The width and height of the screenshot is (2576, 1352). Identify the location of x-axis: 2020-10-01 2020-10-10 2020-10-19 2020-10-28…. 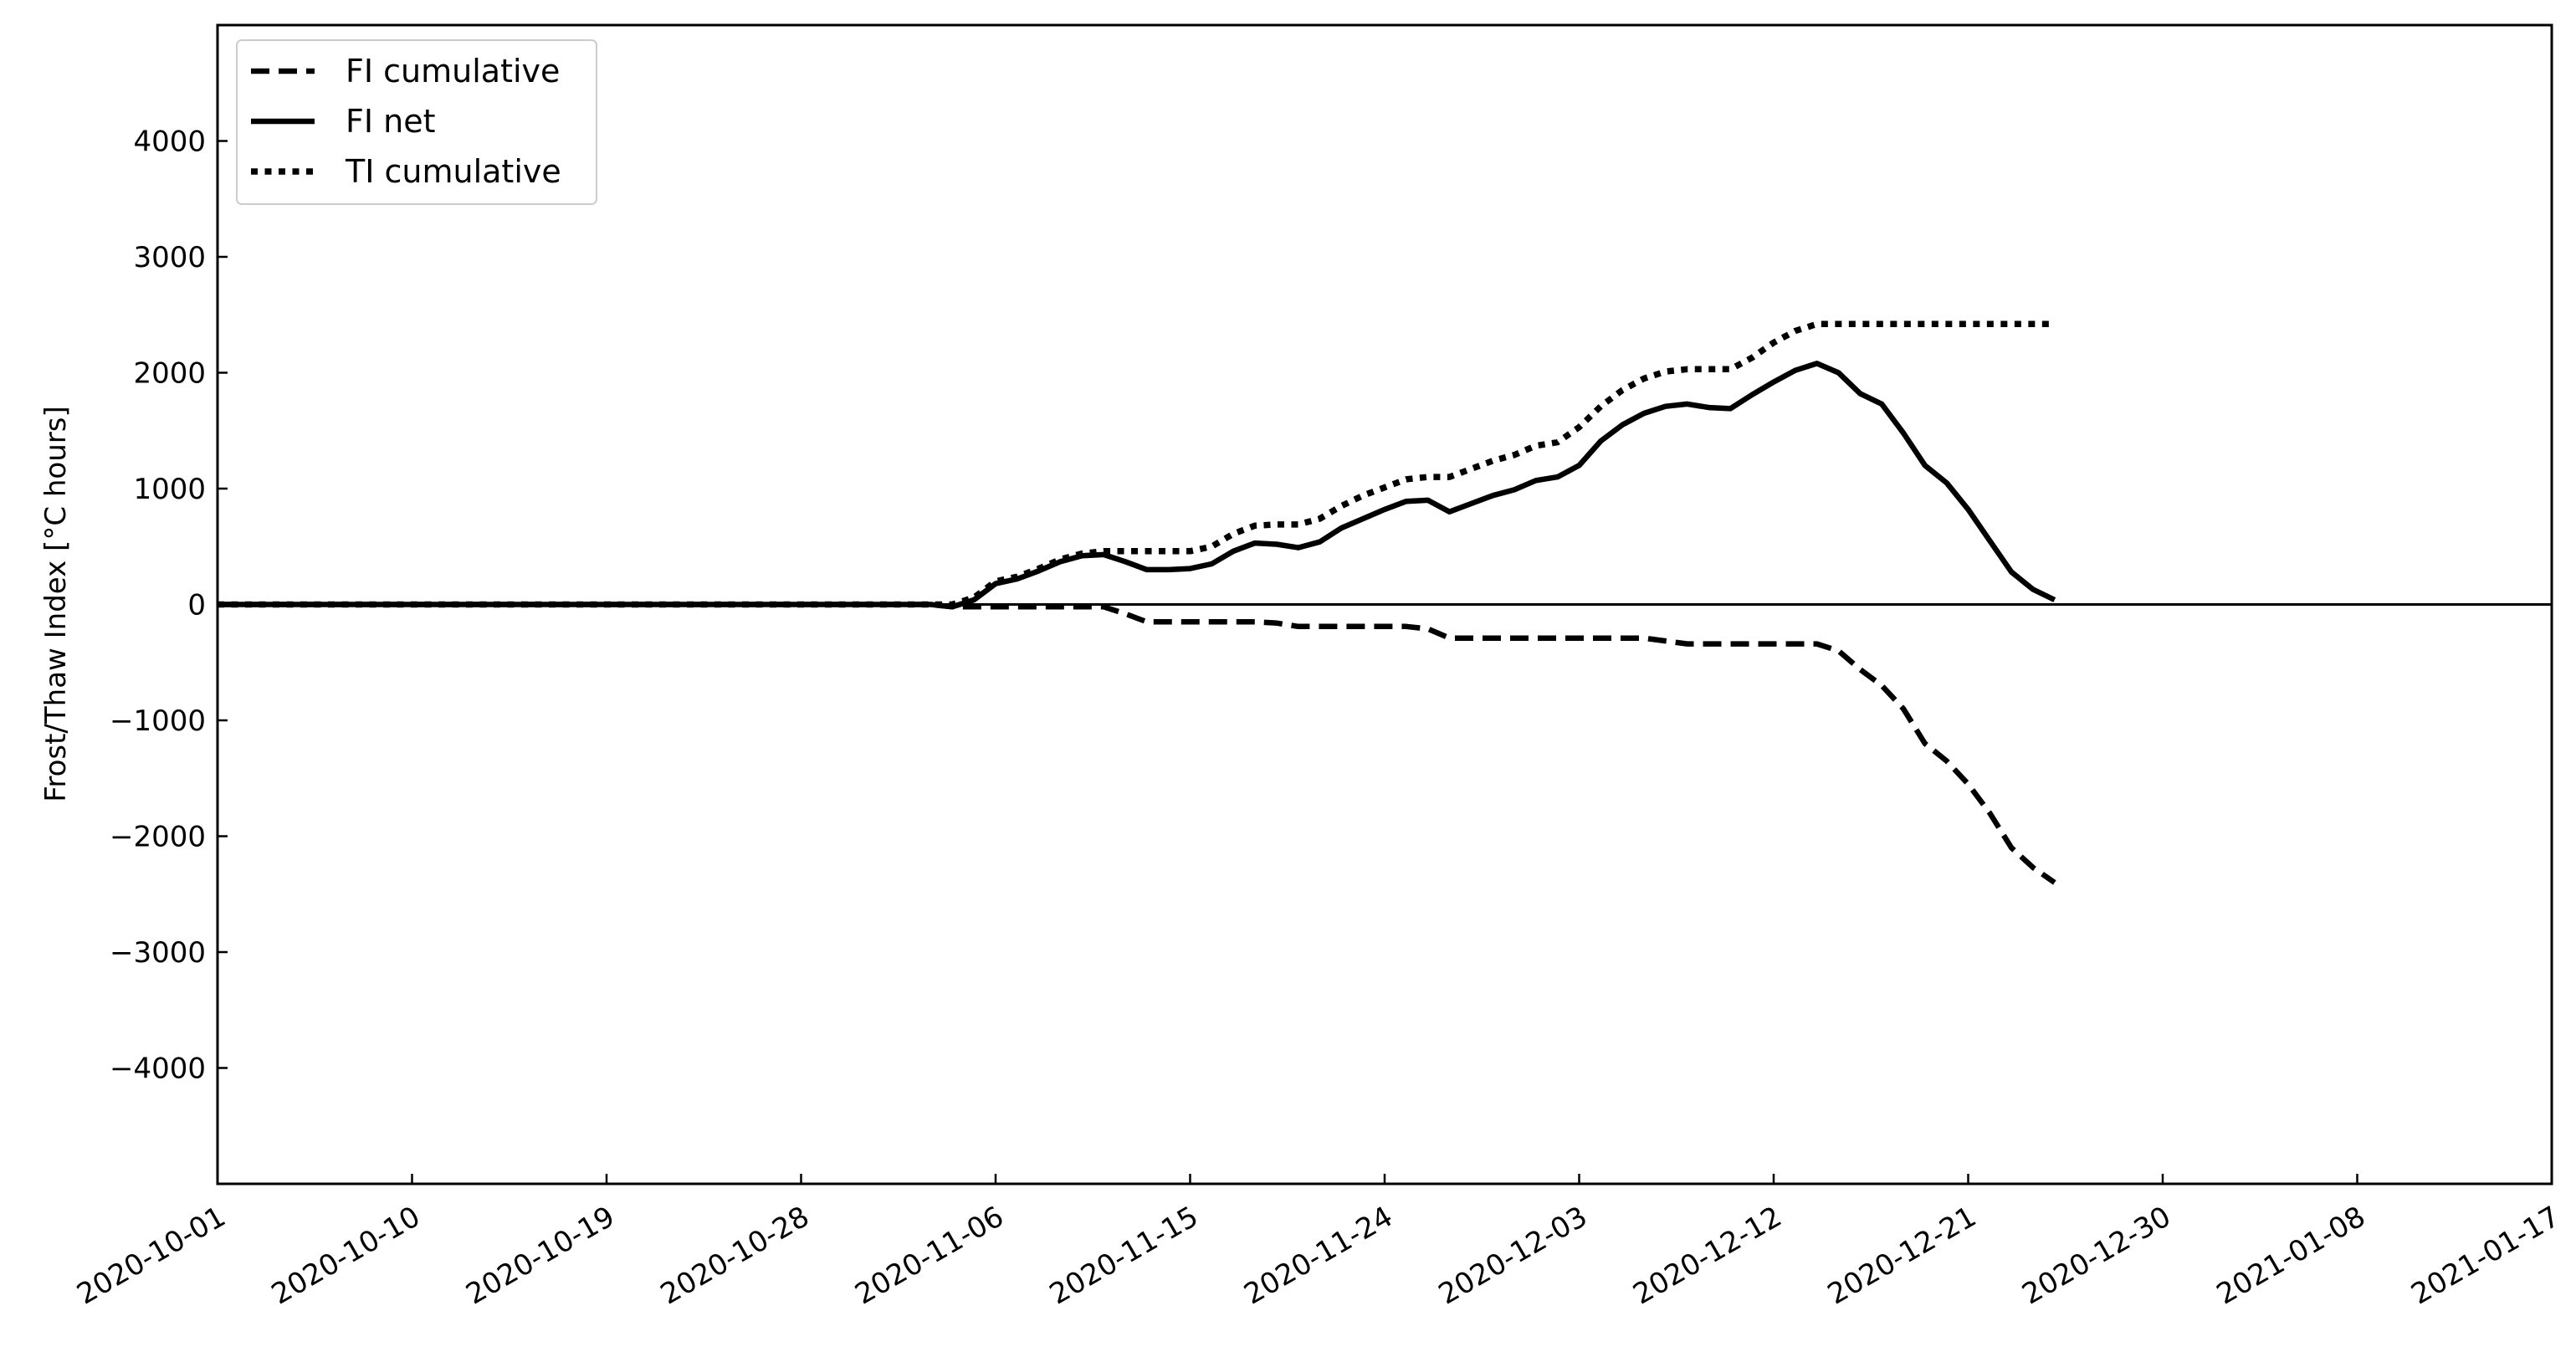
(1319, 1243).